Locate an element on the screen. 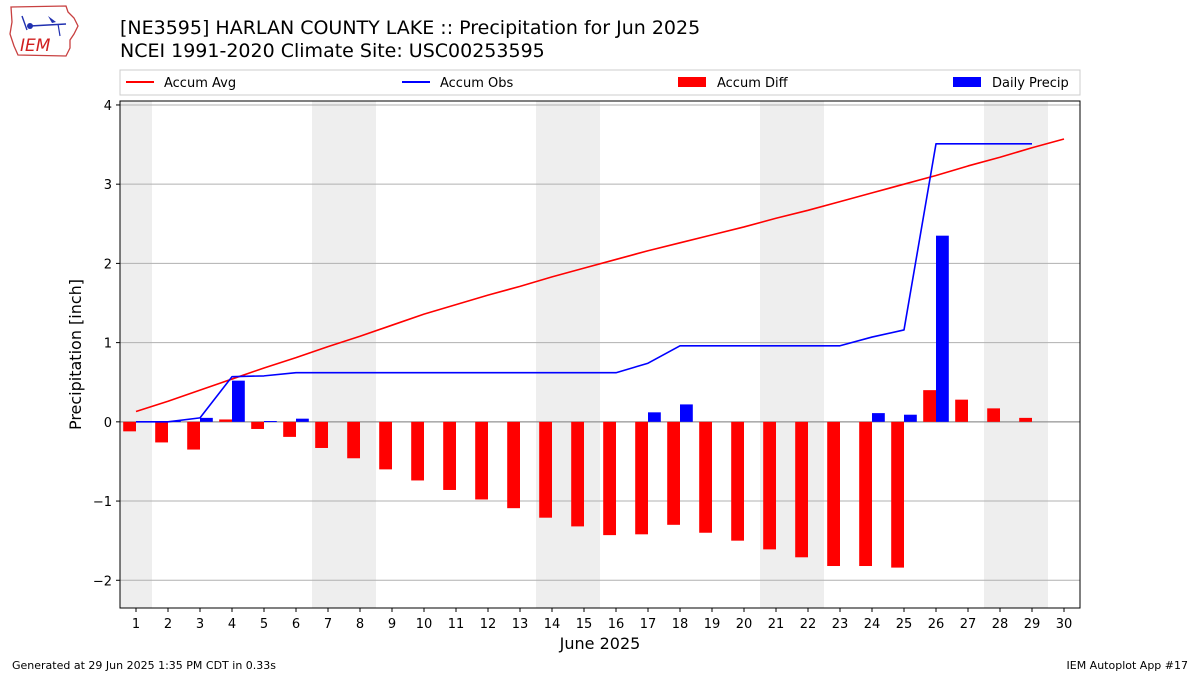 Image resolution: width=1200 pixels, height=675 pixels. y-tick-label: 0 is located at coordinates (108, 423).